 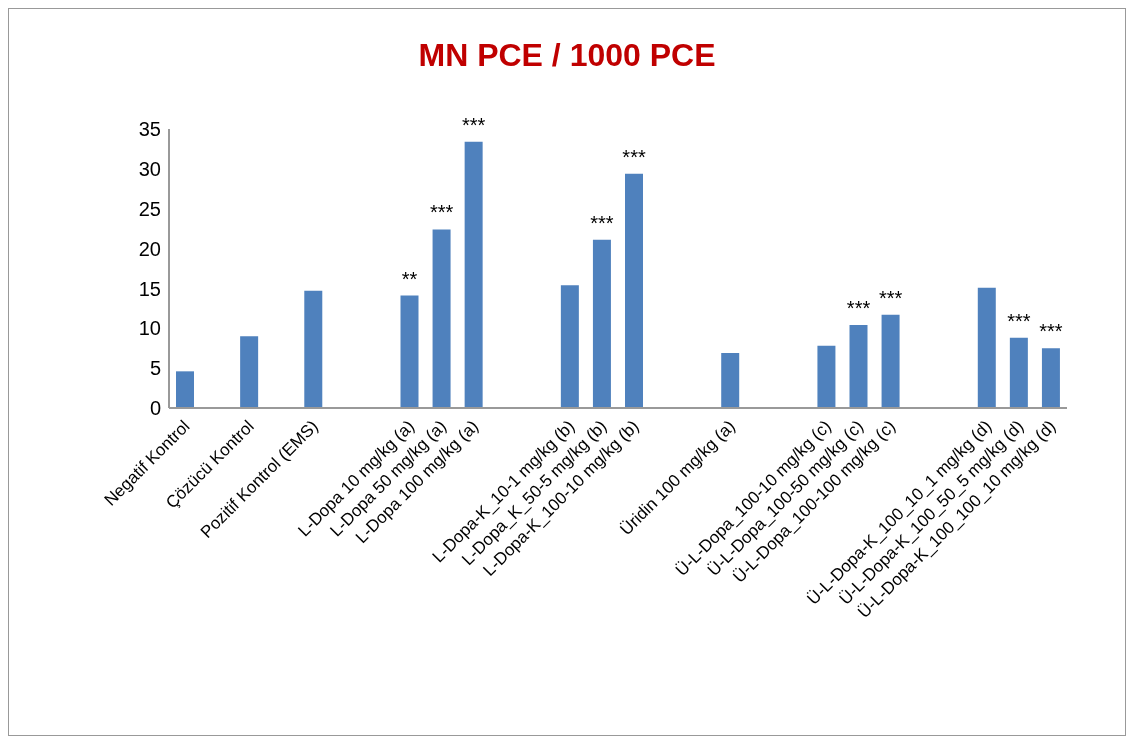 I want to click on y-tick-label: 30, so click(x=149, y=168).